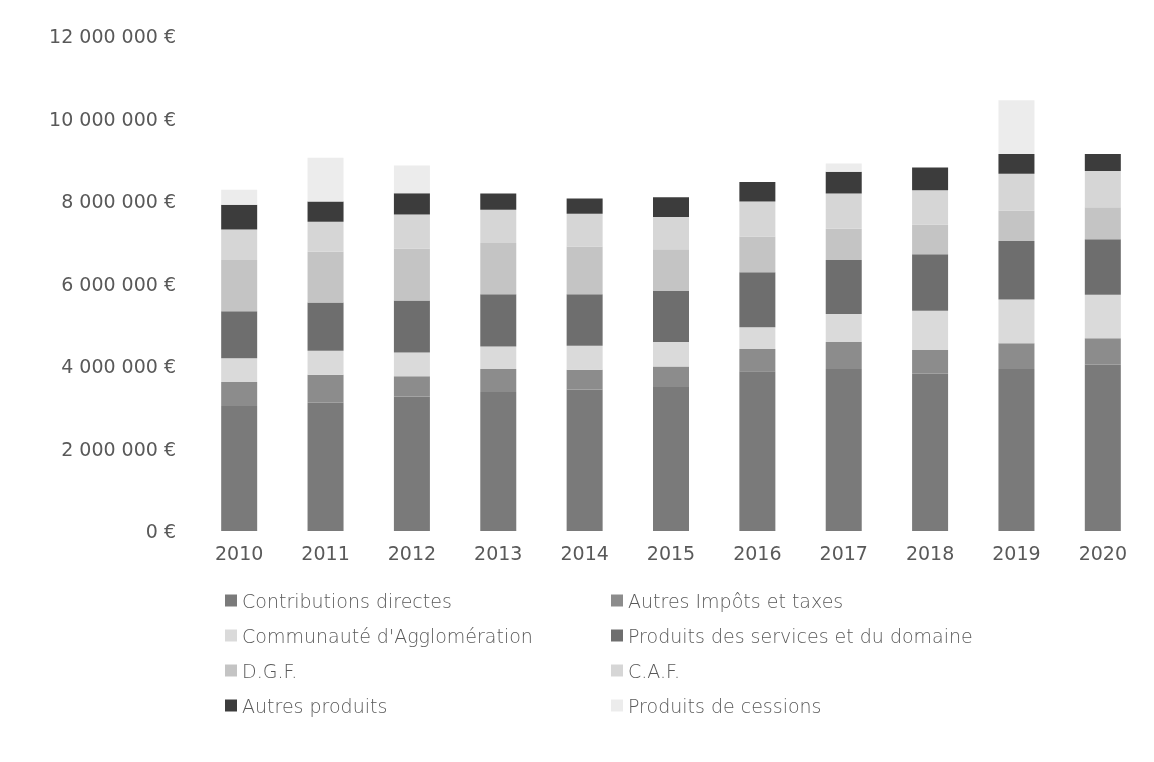 This screenshot has width=1154, height=762. Describe the element at coordinates (315, 705) in the screenshot. I see `legend-label: Autres produits` at that location.